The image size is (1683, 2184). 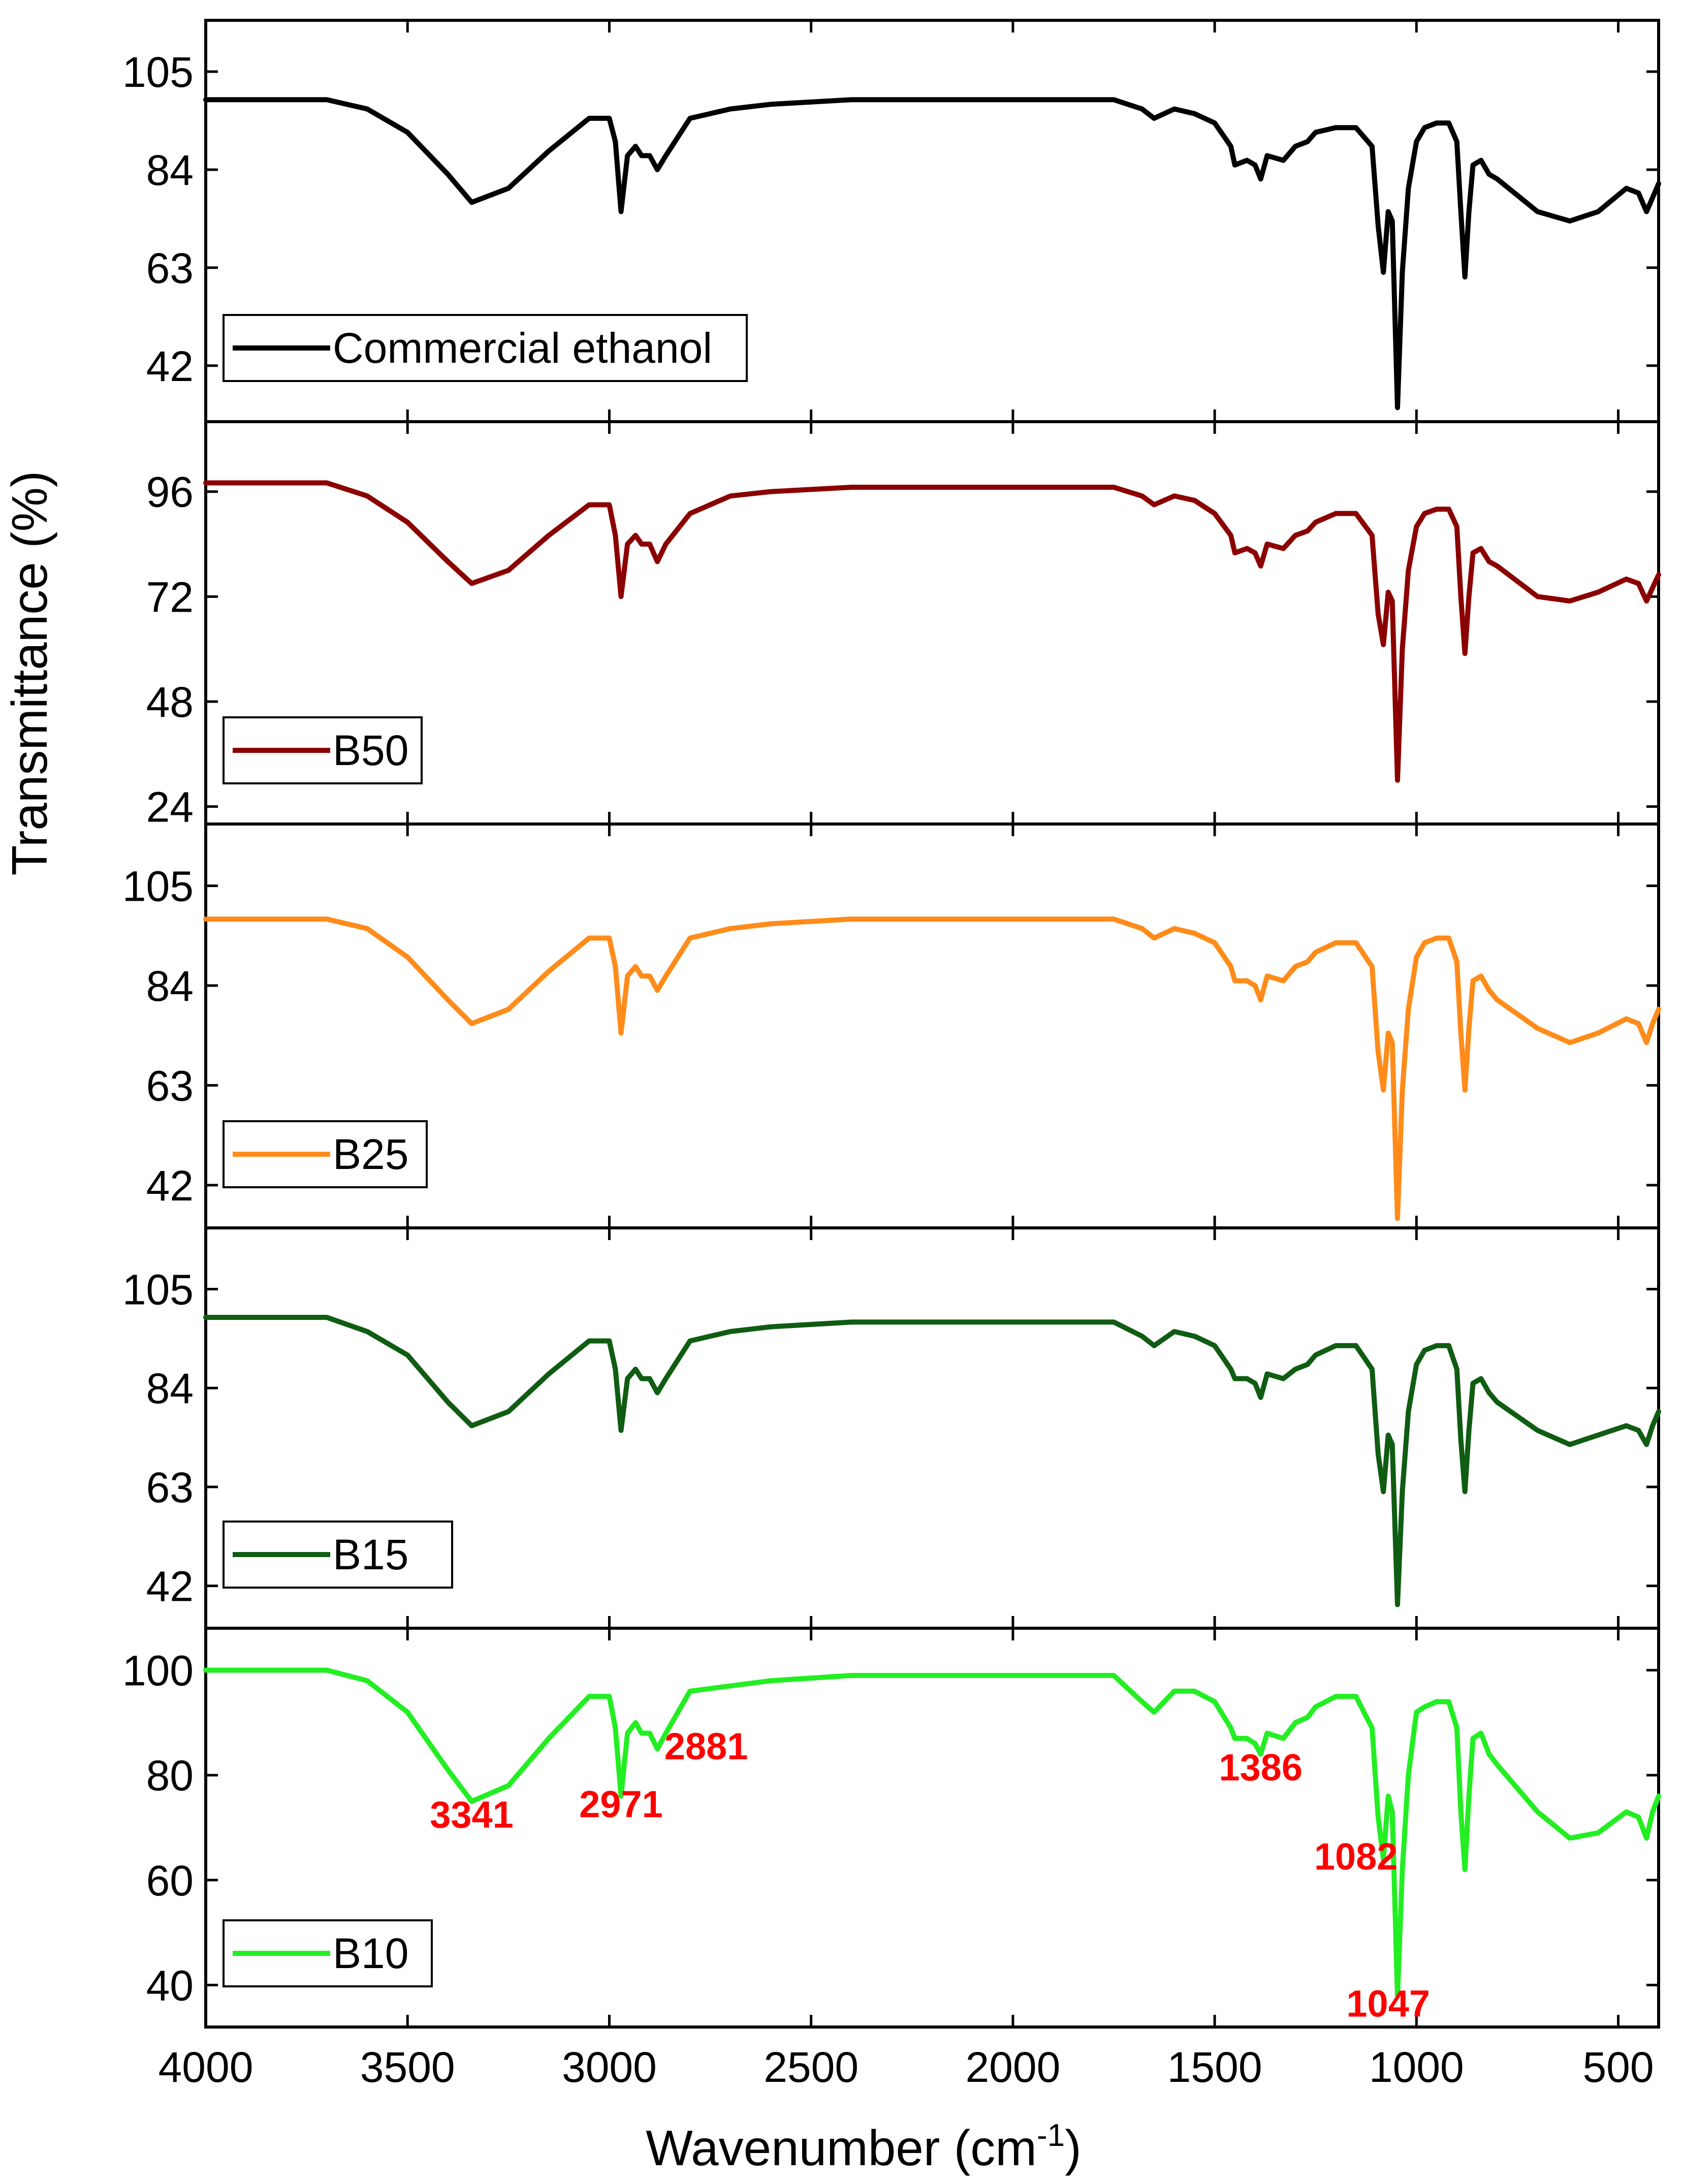 What do you see at coordinates (472, 1815) in the screenshot?
I see `peak-annotation: 3341` at bounding box center [472, 1815].